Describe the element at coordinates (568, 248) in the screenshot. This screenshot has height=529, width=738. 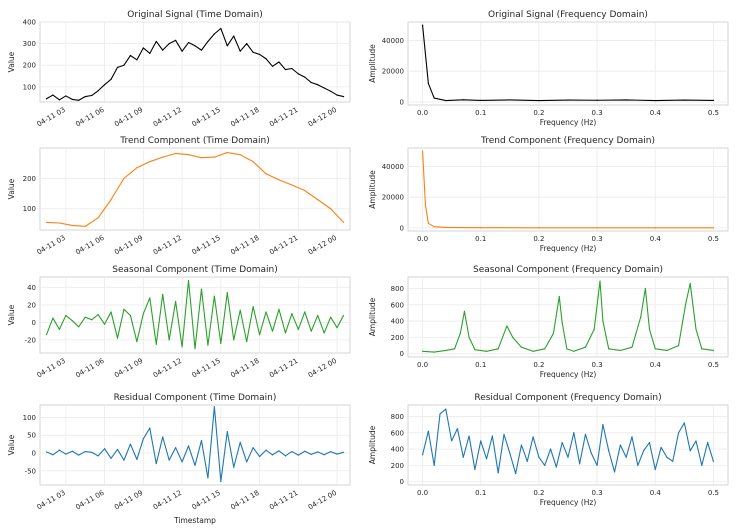
I see `x-axis-label: Frequency (Hz)` at that location.